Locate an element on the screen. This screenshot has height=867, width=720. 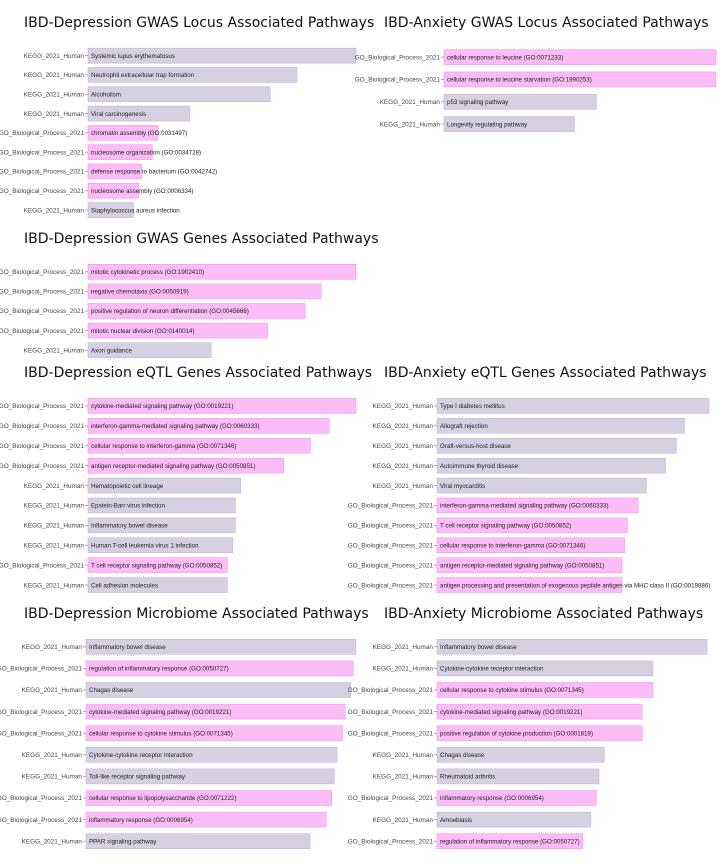
term-label: Toll-like receptor signaling pathway is located at coordinates (137, 777).